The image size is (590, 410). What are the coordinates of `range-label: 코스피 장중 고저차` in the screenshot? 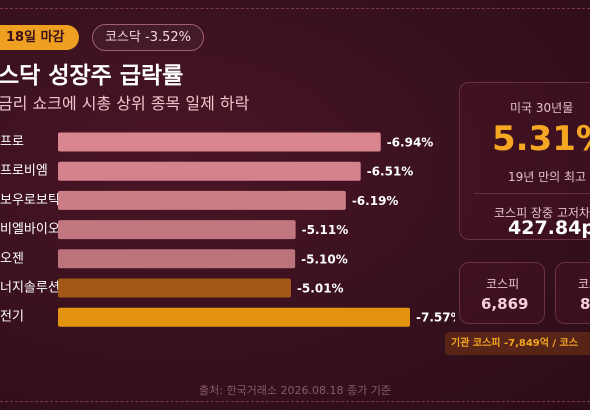 It's located at (542, 213).